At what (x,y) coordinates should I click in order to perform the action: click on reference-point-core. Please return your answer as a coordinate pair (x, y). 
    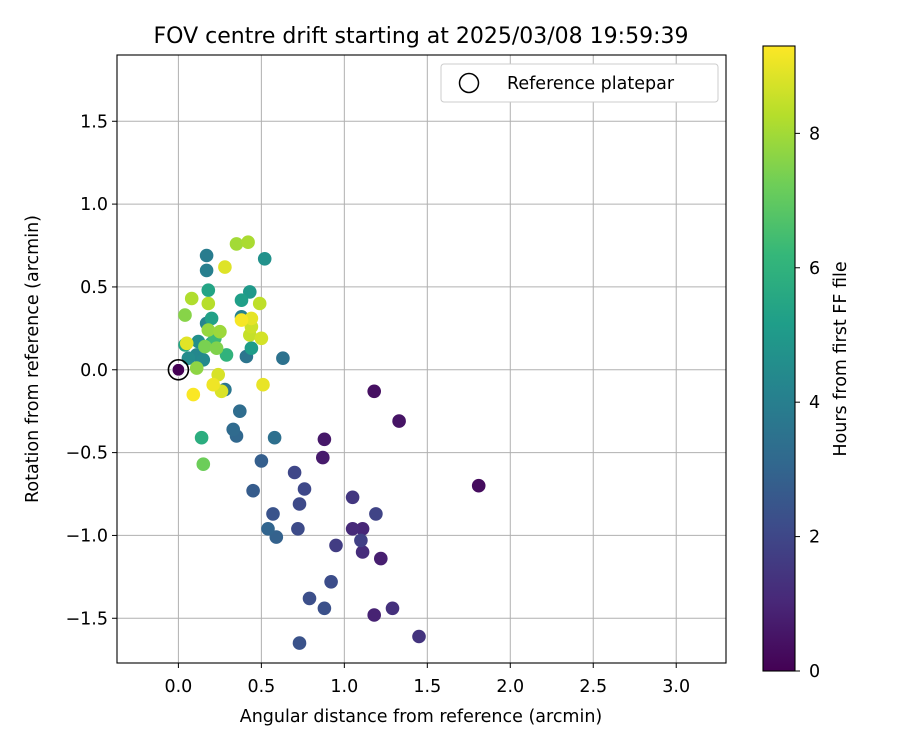
    Looking at the image, I should click on (178, 369).